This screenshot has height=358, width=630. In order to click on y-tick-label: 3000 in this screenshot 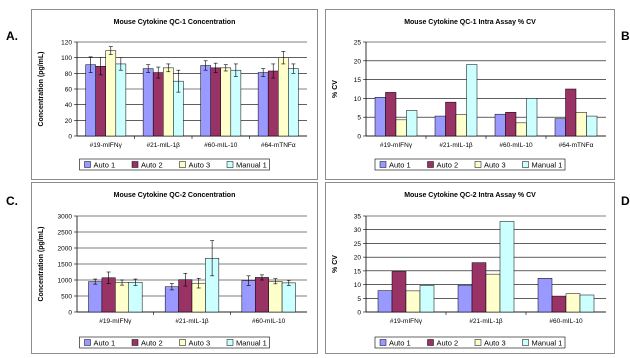, I will do `click(65, 217)`.